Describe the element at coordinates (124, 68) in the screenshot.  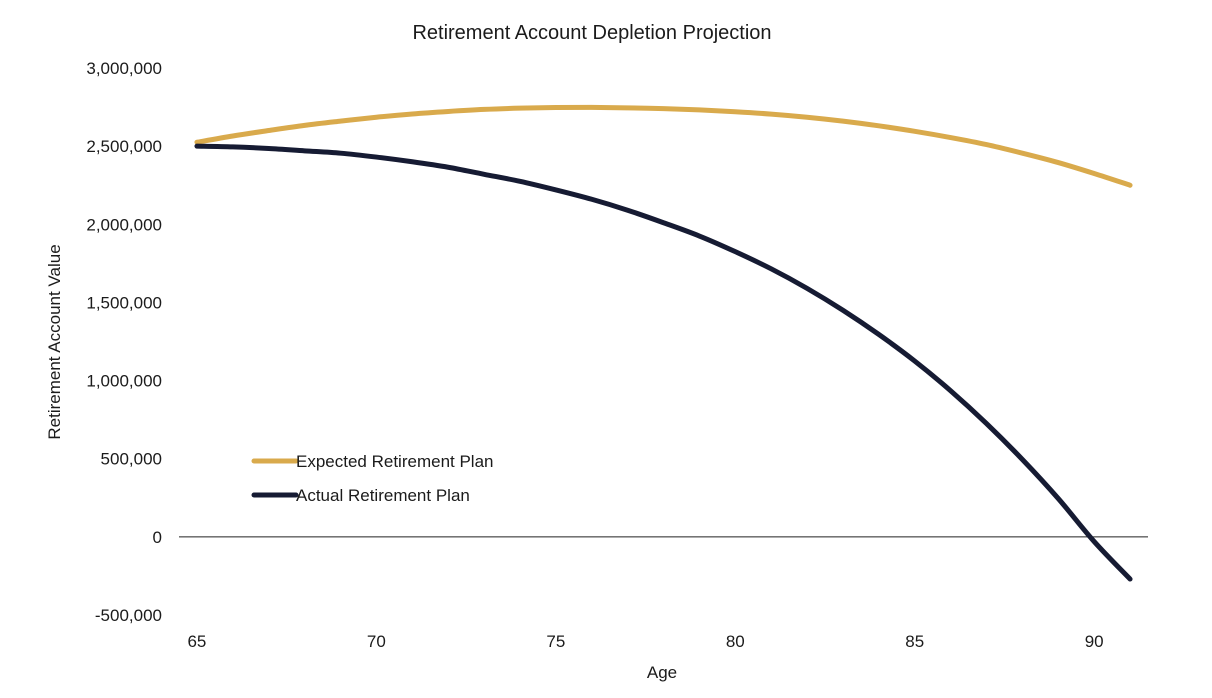
I see `y-tick-label: 3,000,000` at that location.